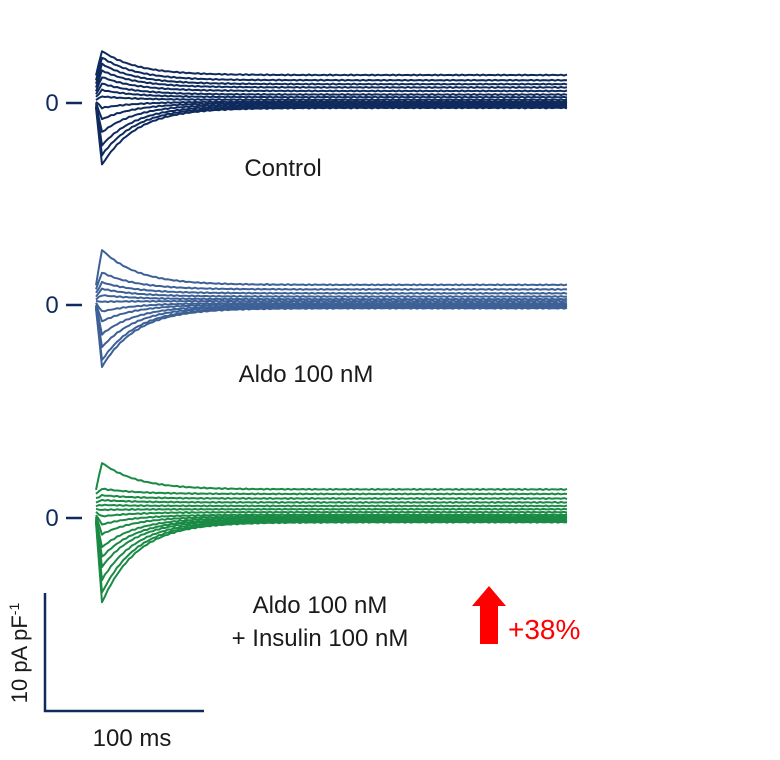  I want to click on panel-label-aldo-insulin-line2: + Insulin 100 nM, so click(320, 638).